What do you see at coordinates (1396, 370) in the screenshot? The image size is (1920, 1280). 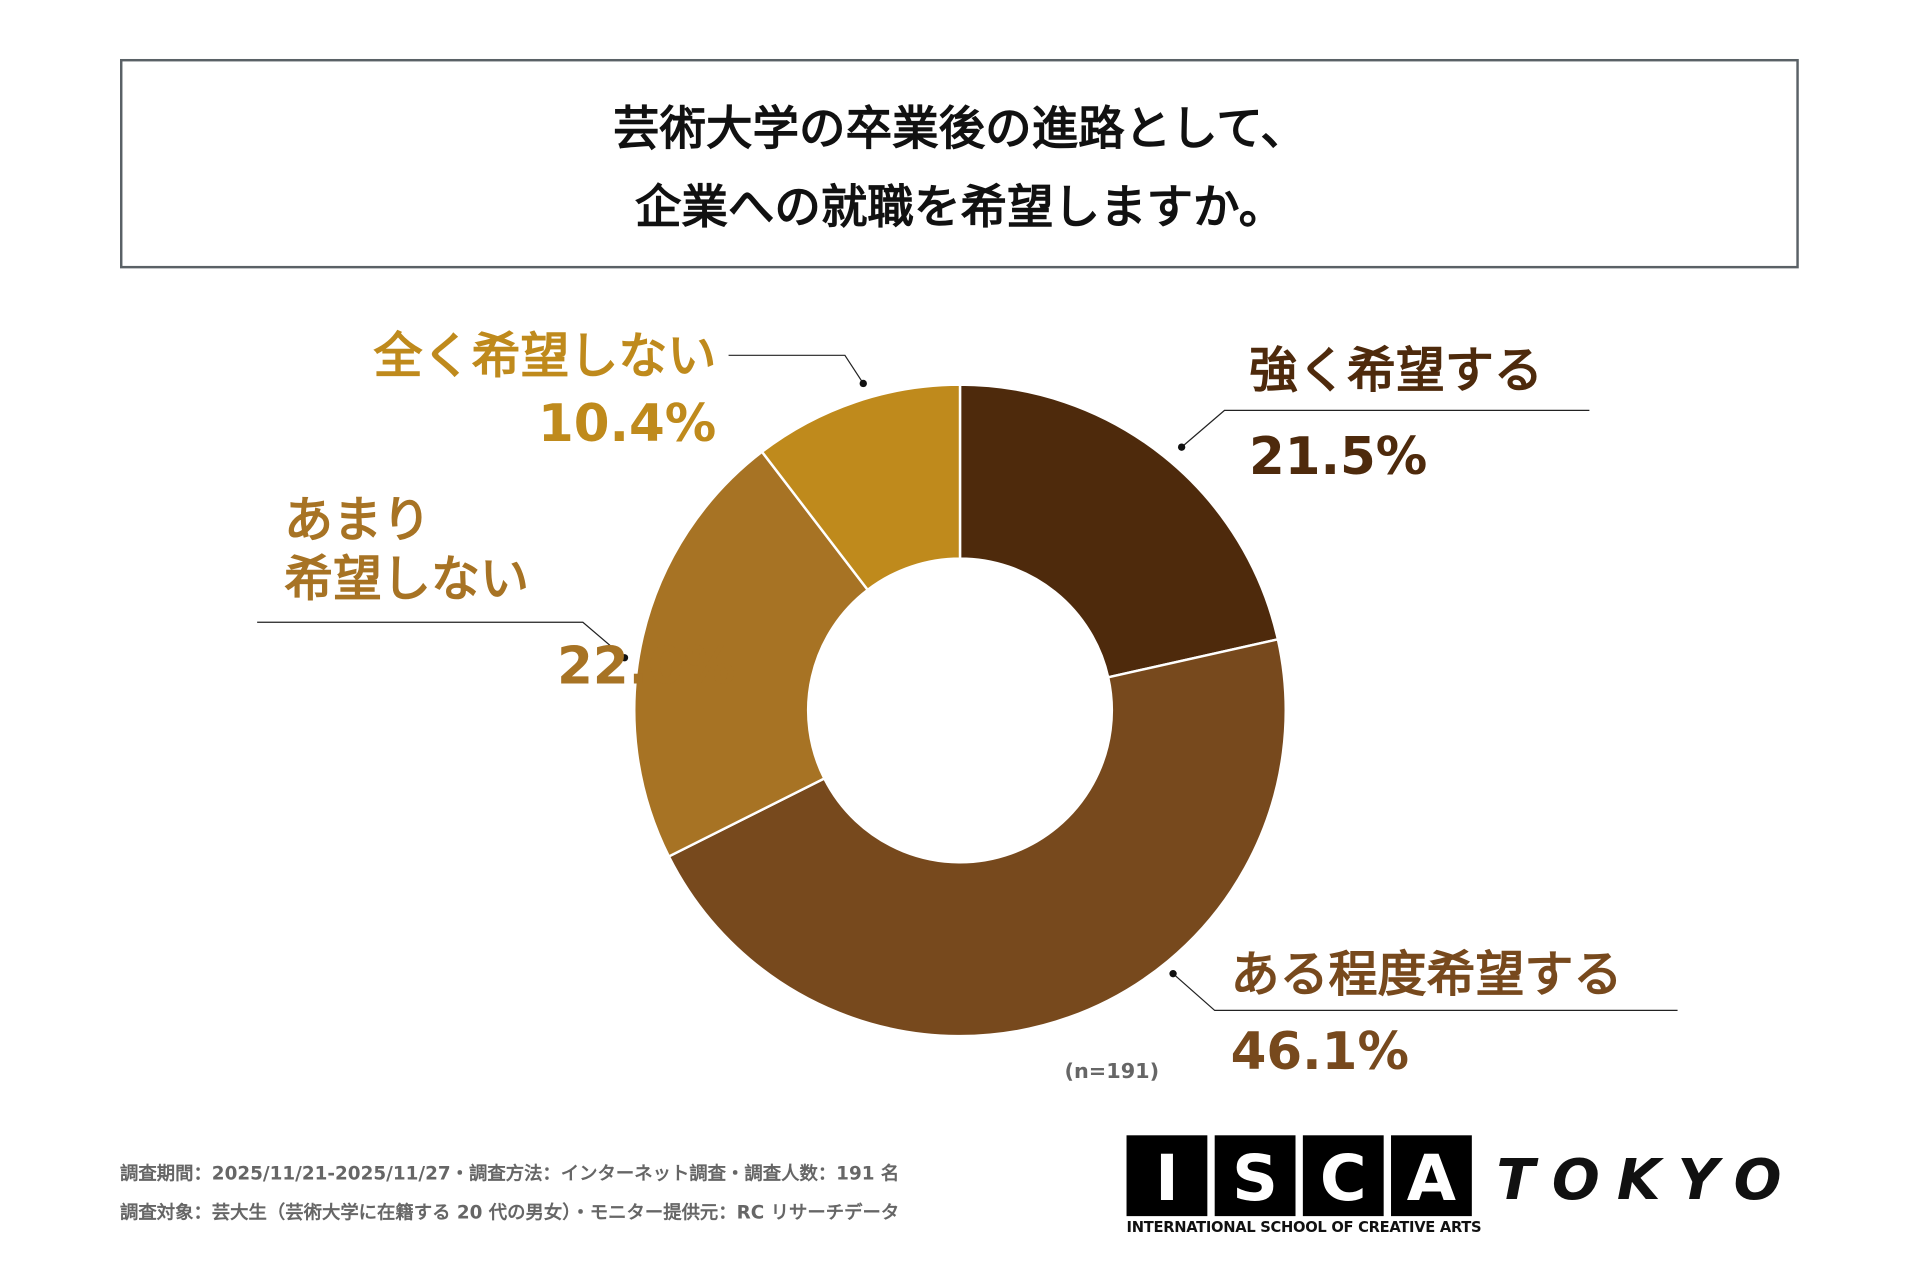 I see `slice-label: 強く希望する` at bounding box center [1396, 370].